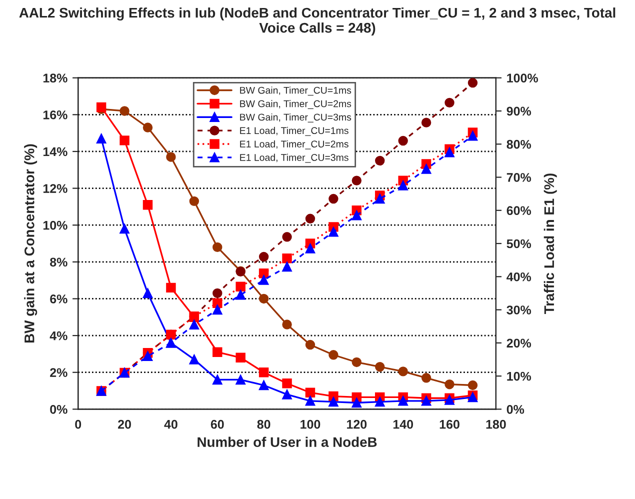  What do you see at coordinates (296, 105) in the screenshot?
I see `legend-label: BW Gain, Timer_CU=2ms` at bounding box center [296, 105].